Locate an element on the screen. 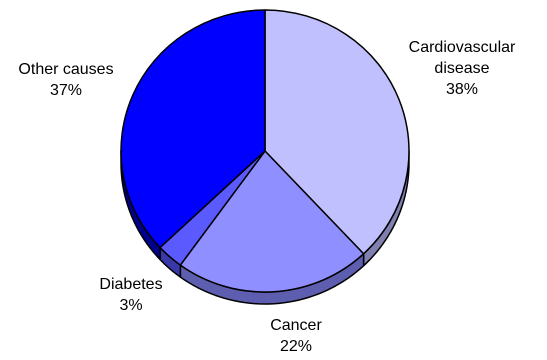 This screenshot has height=360, width=547. slice-label-text: Cancer is located at coordinates (296, 325).